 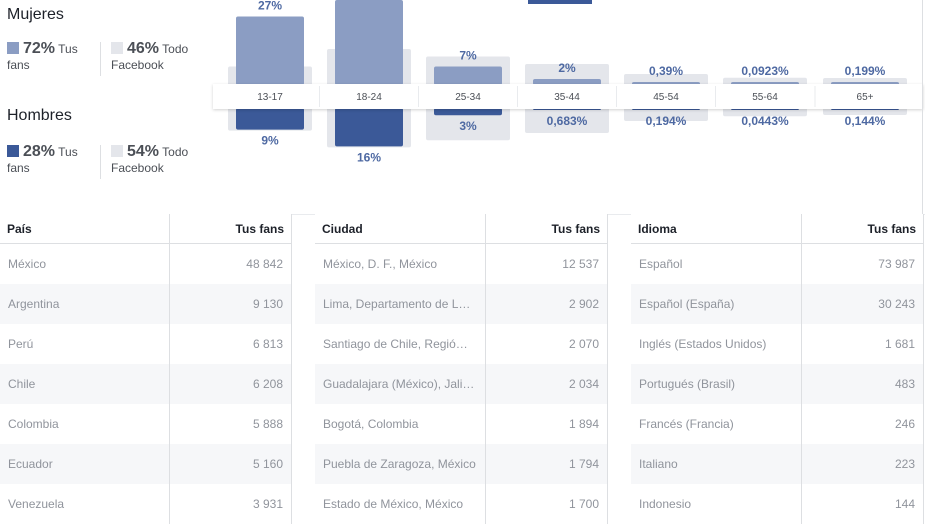 I want to click on women-title: Mujeres, so click(x=35, y=14).